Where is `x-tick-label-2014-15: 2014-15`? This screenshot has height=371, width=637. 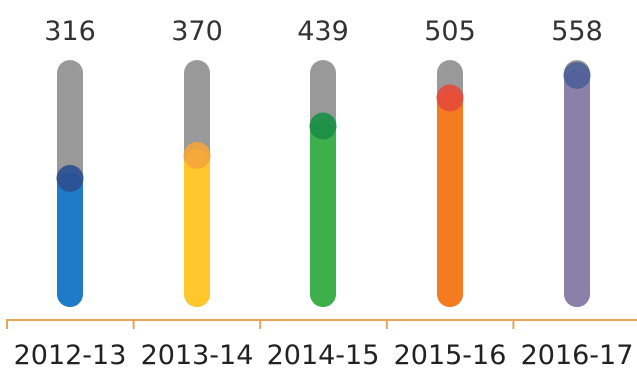
x-tick-label-2014-15: 2014-15 is located at coordinates (323, 355).